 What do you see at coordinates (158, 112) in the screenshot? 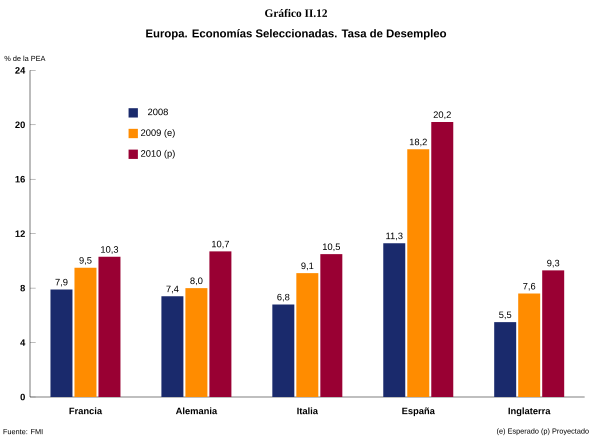
I see `legend-label: 2008` at bounding box center [158, 112].